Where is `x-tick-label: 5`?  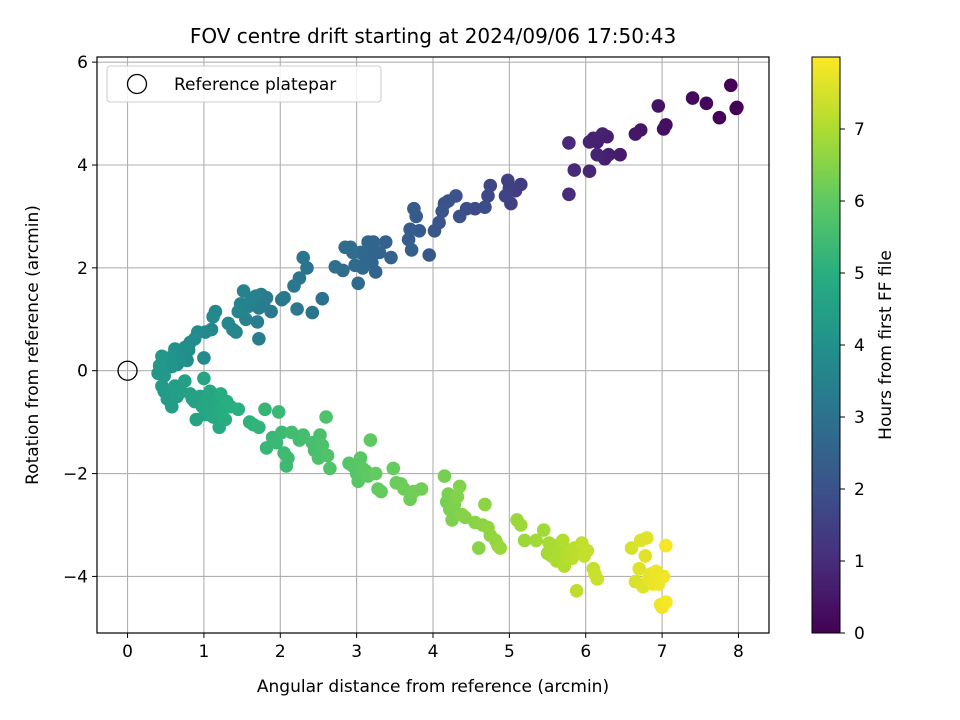 x-tick-label: 5 is located at coordinates (509, 652).